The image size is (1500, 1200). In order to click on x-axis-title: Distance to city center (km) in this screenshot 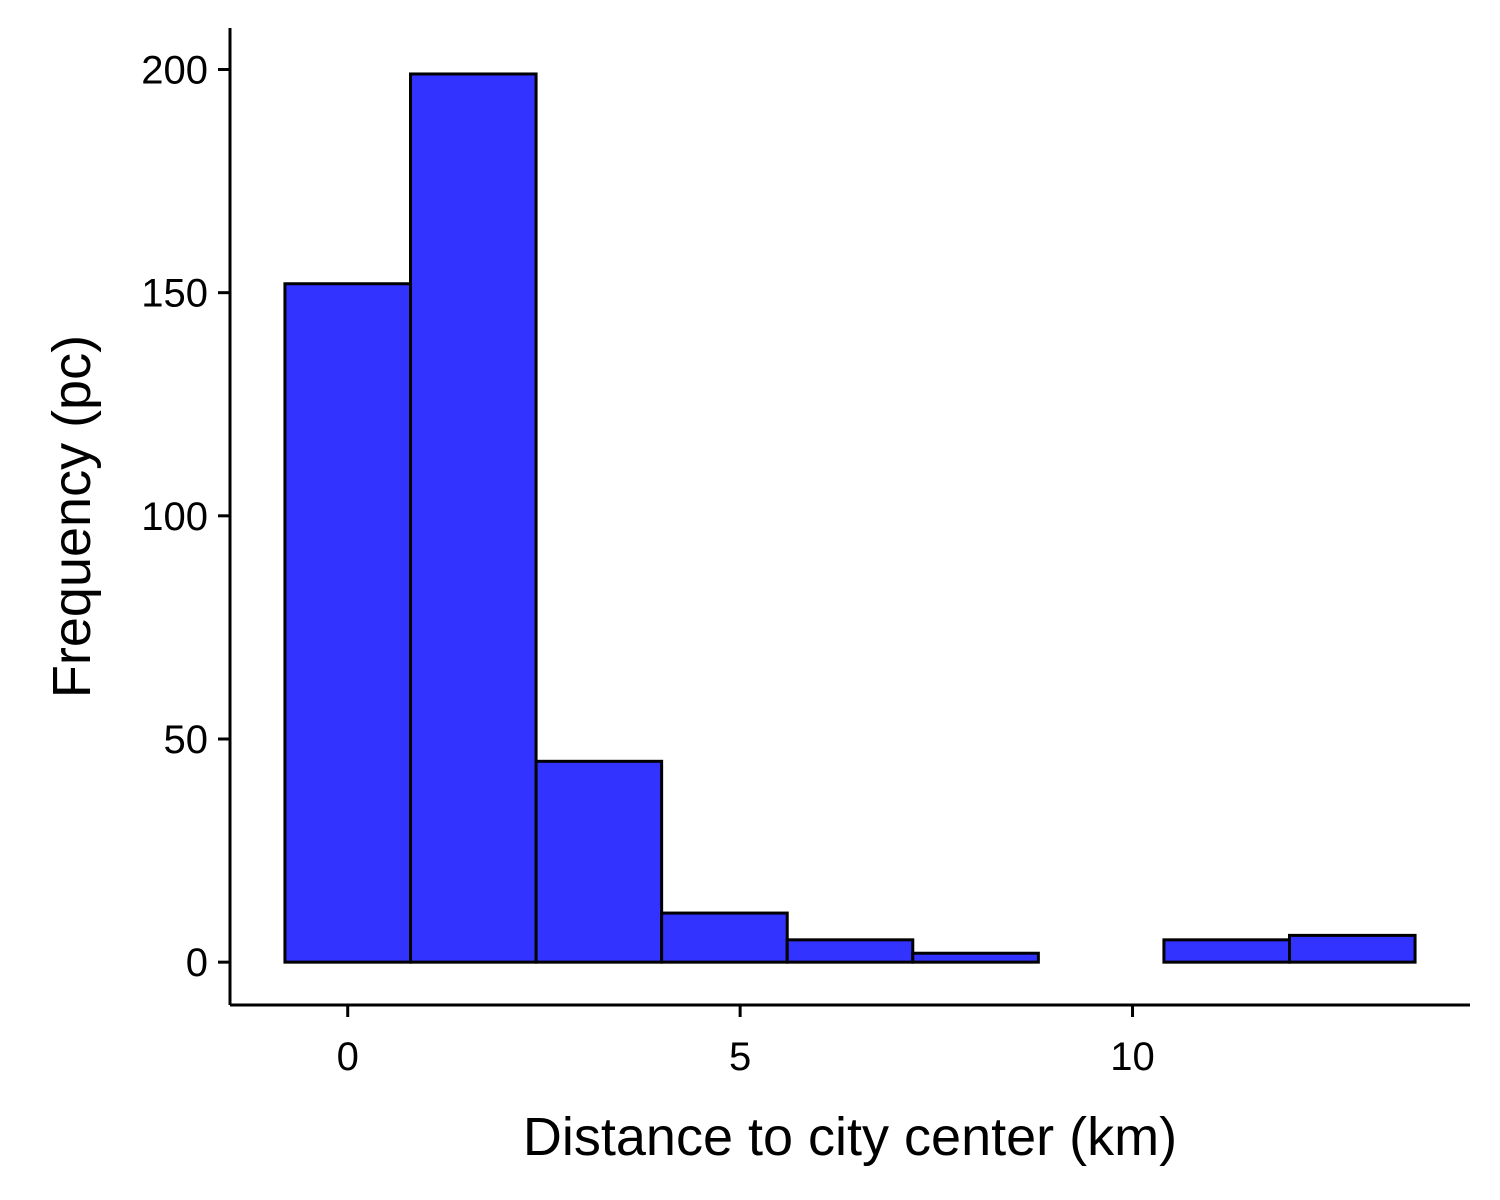, I will do `click(850, 1137)`.